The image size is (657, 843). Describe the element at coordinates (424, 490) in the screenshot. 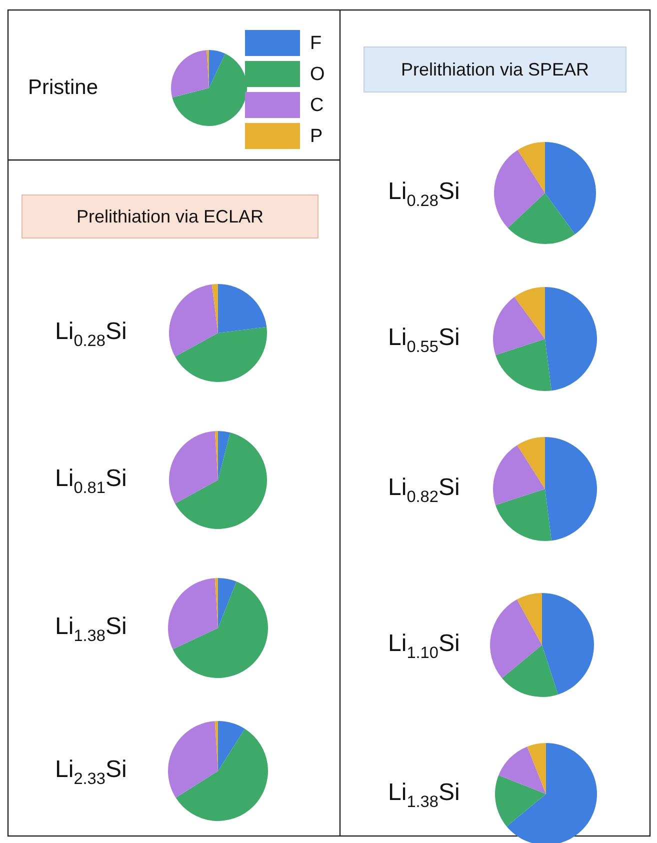

I see `text: Li$_{0.82}$Si` at that location.